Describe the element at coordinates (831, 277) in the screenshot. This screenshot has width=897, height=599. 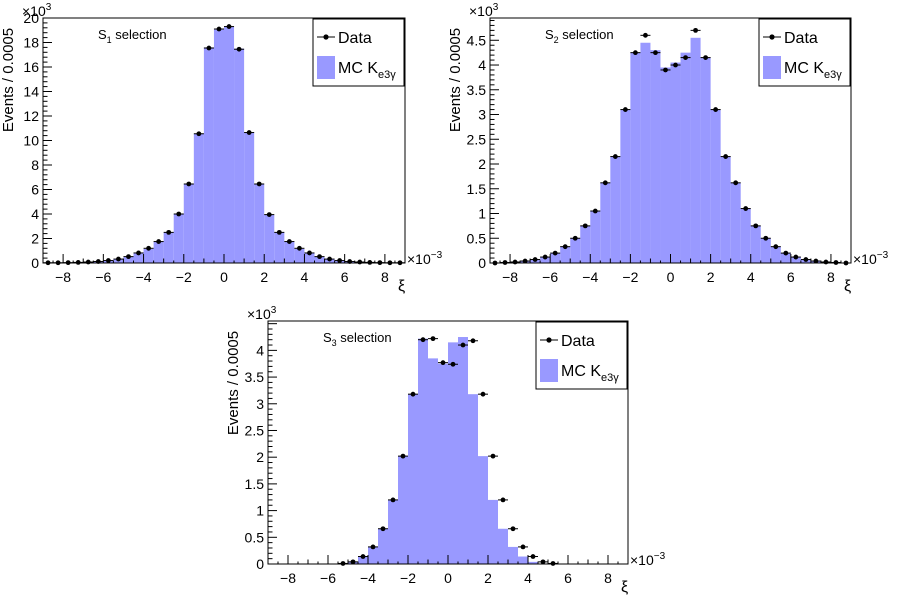
I see `x-tick-label: 8` at that location.